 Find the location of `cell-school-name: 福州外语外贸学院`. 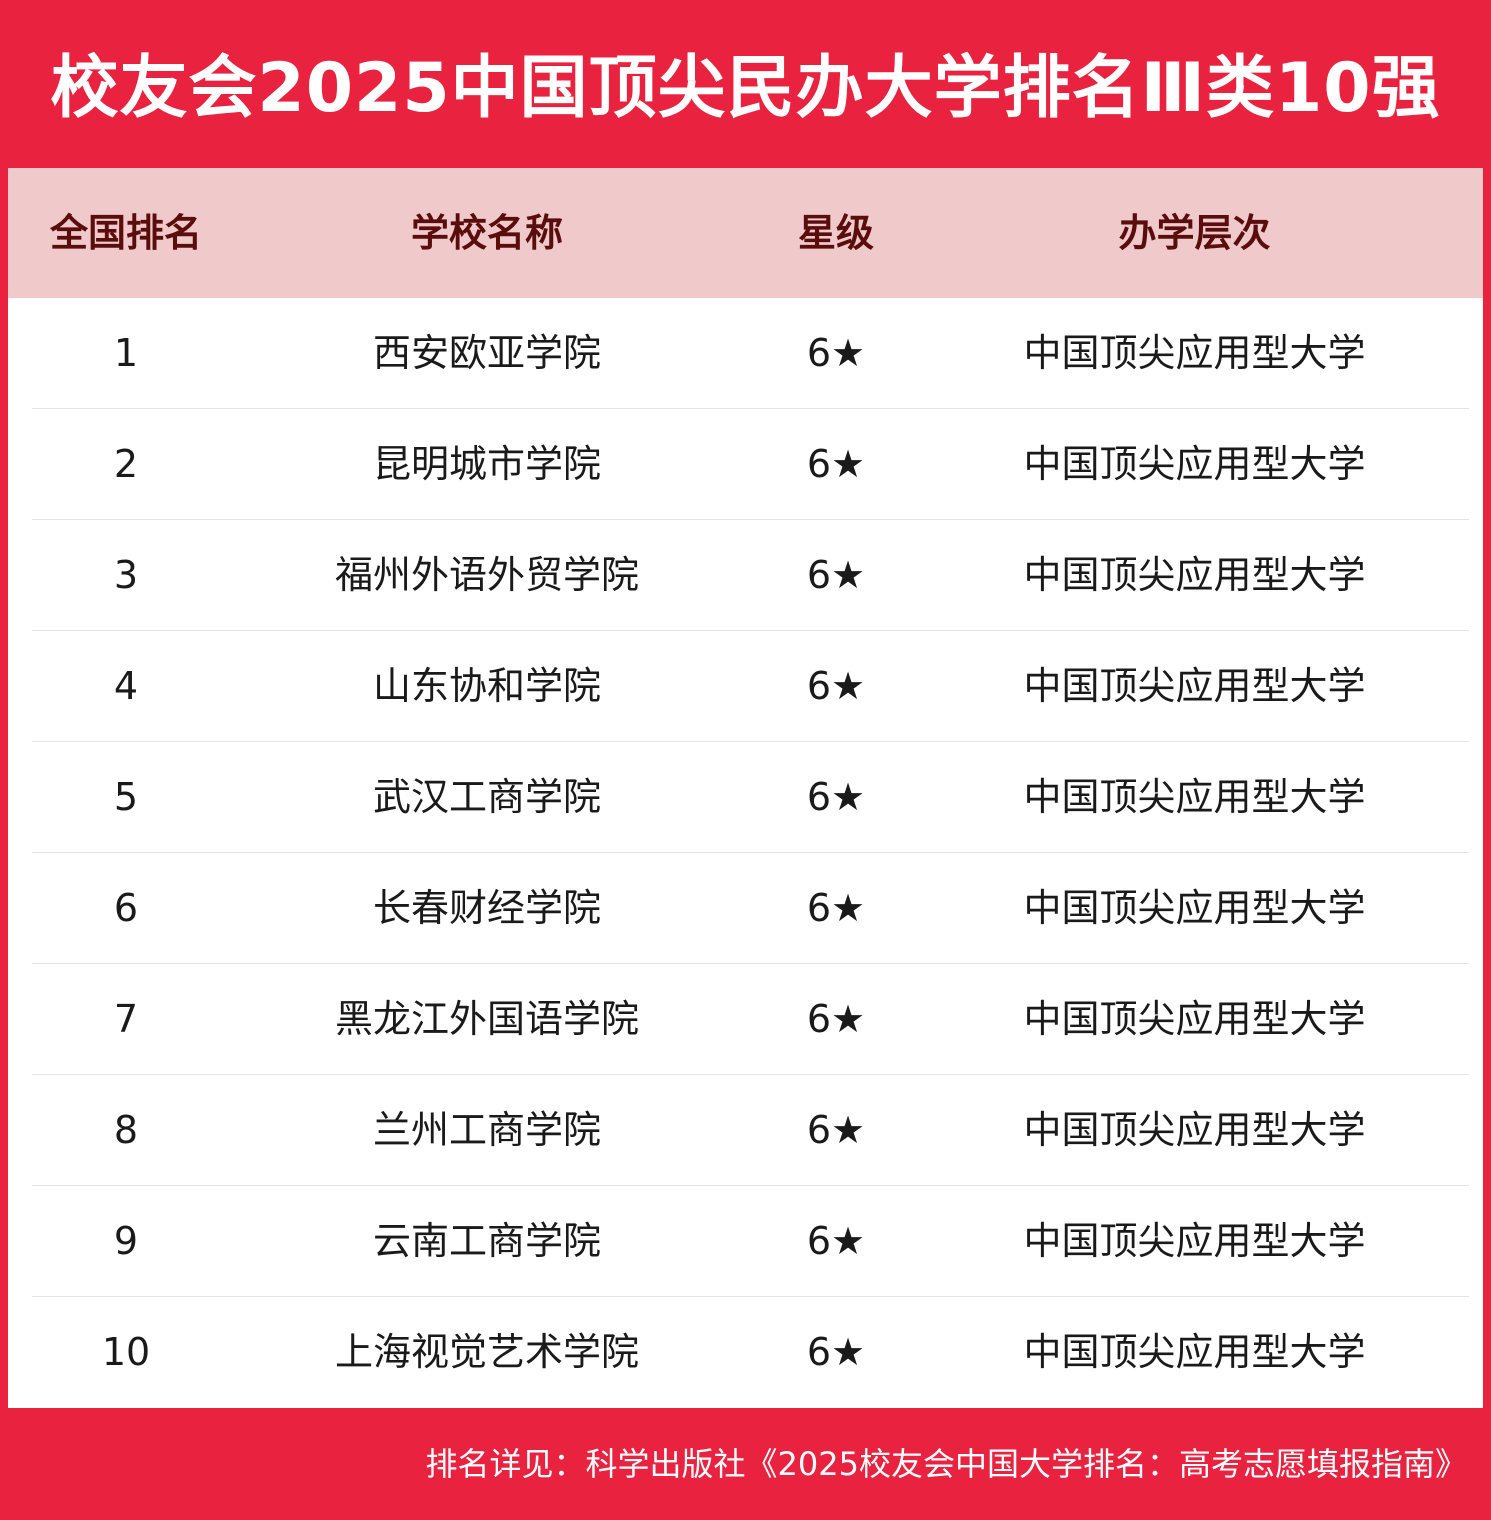

cell-school-name: 福州外语外贸学院 is located at coordinates (486, 575).